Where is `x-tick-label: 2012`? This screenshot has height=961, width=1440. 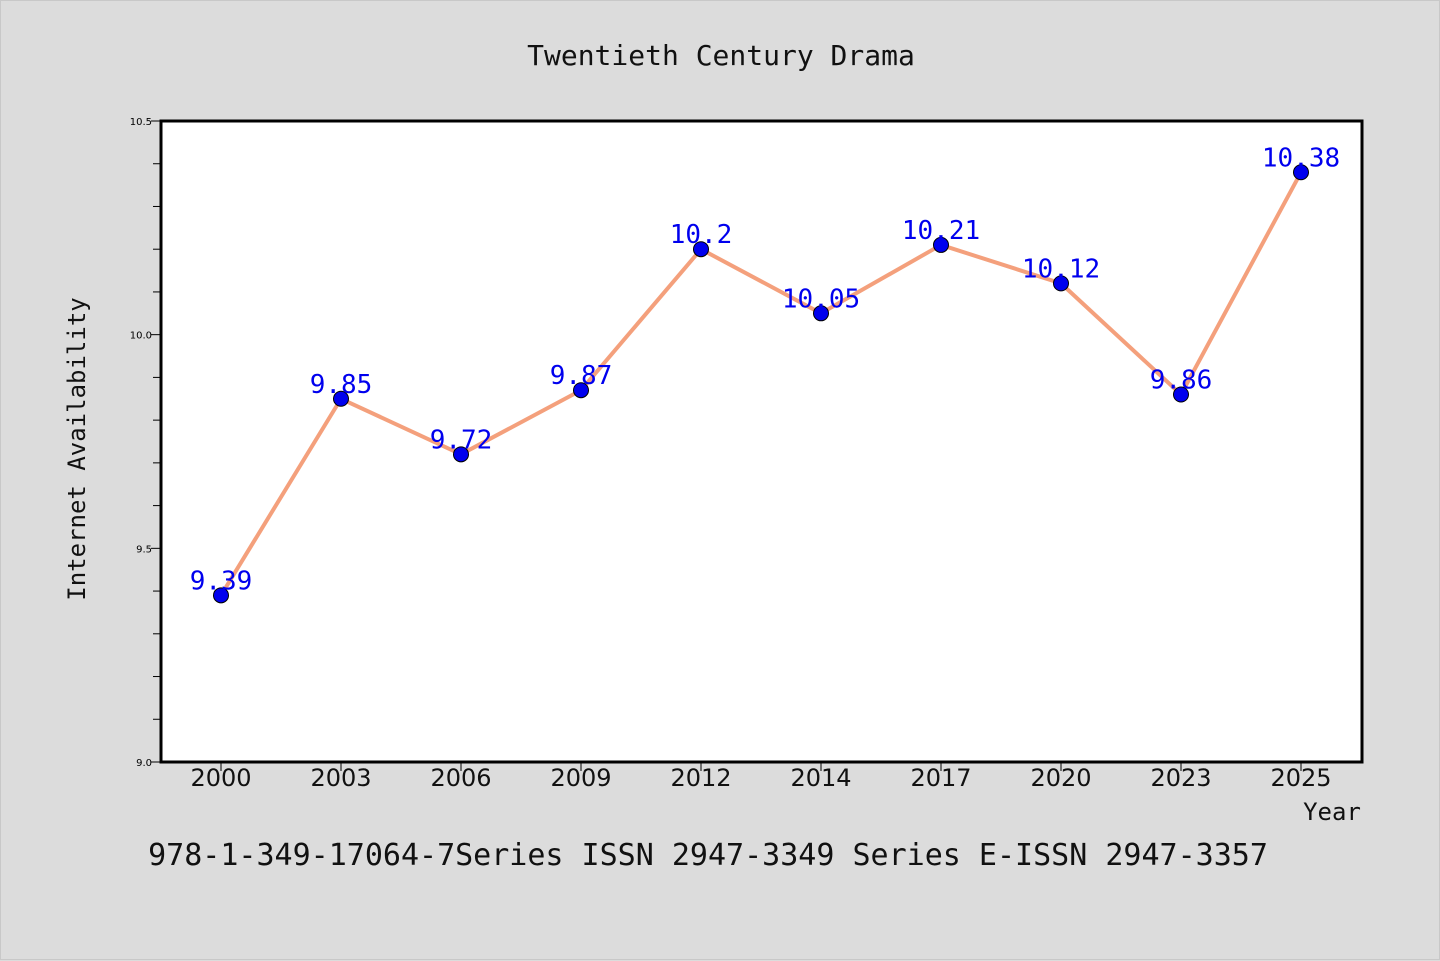 x-tick-label: 2012 is located at coordinates (700, 778).